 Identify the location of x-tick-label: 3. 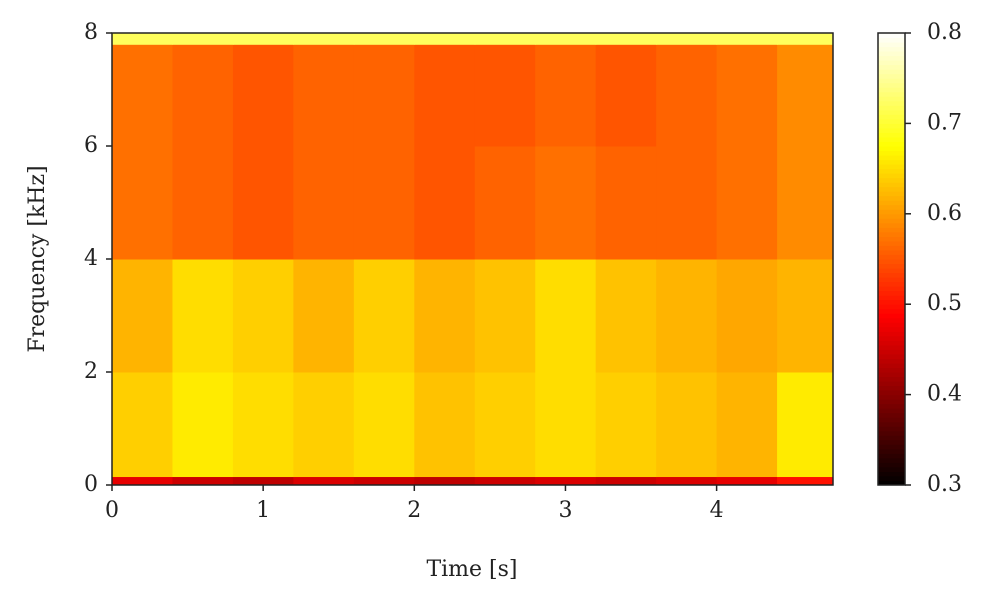
(565, 510).